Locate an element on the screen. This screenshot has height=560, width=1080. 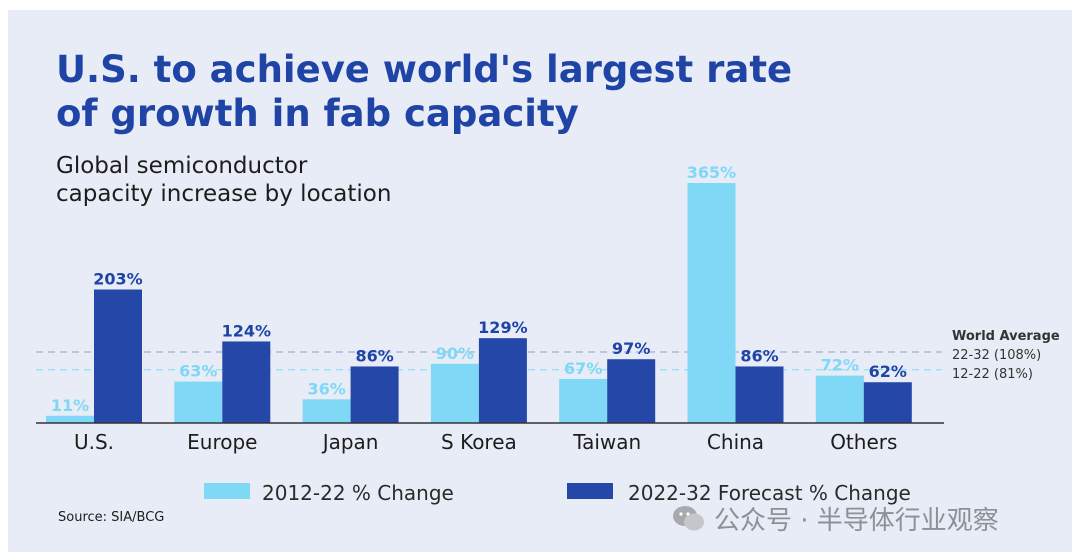
world-average-22-32-label: 22-32 (108%) is located at coordinates (996, 355).